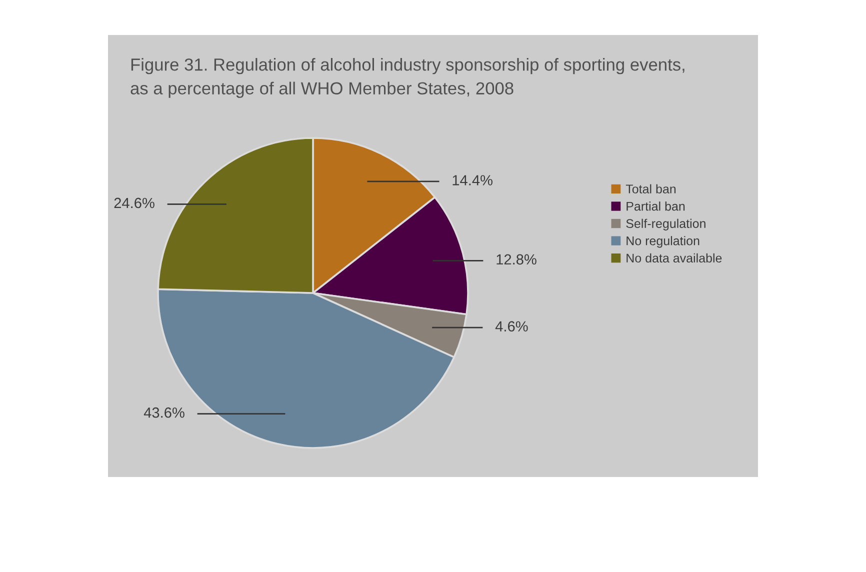 Image resolution: width=866 pixels, height=572 pixels. I want to click on legend-label: Partial ban, so click(655, 206).